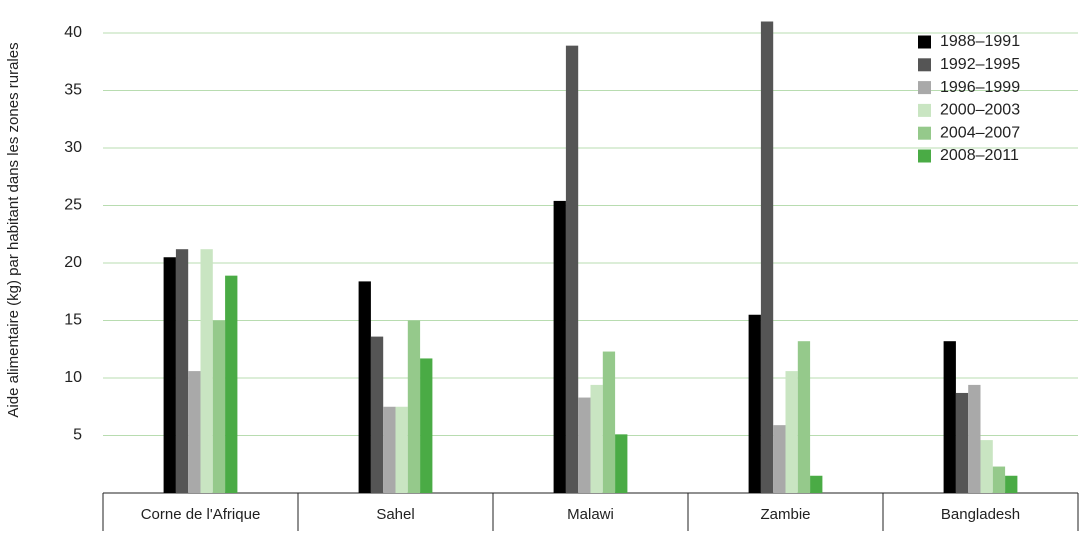  What do you see at coordinates (73, 205) in the screenshot?
I see `y-tick-label: 25` at bounding box center [73, 205].